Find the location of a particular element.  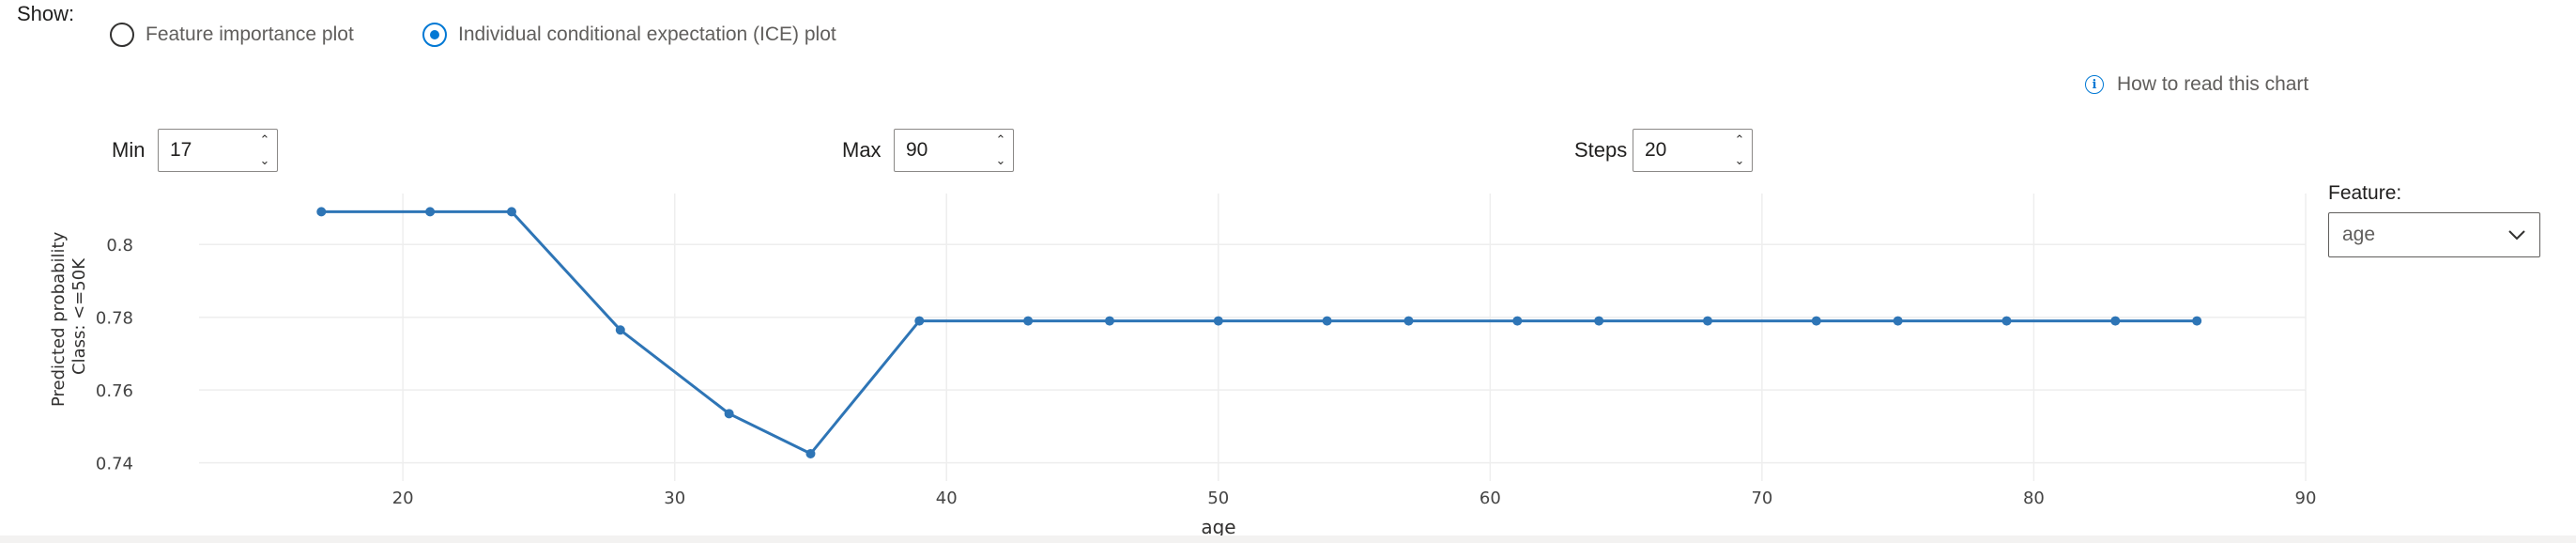

y-axis-label: Predicted probability Class: <=50K is located at coordinates (69, 316).